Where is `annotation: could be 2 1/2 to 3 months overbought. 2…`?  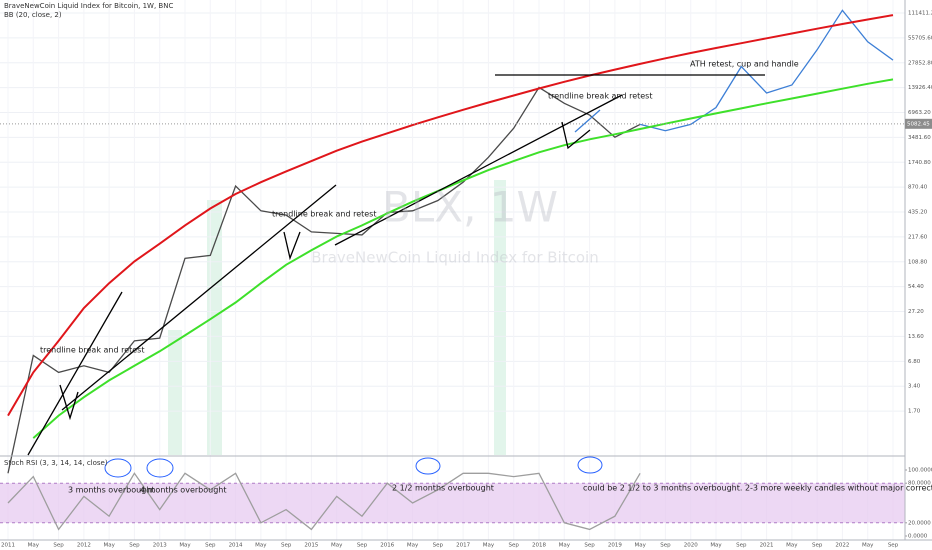 annotation: could be 2 1/2 to 3 months overbought. 2… is located at coordinates (757, 488).